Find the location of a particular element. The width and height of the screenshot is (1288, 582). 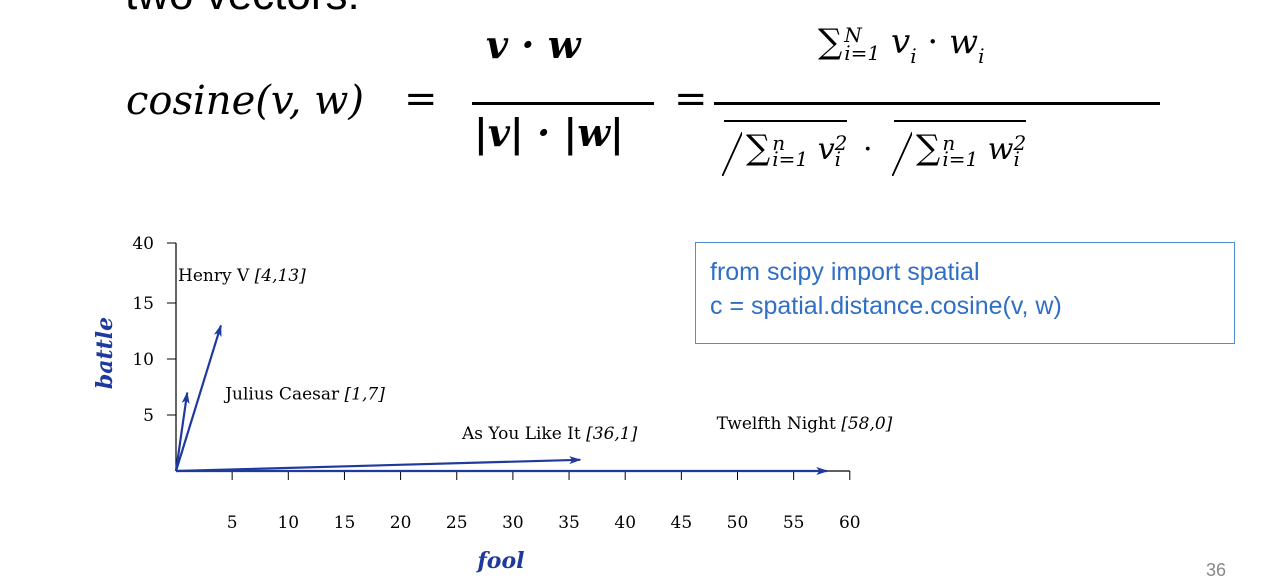

den-sum-w: ∑ is located at coordinates (928, 148).